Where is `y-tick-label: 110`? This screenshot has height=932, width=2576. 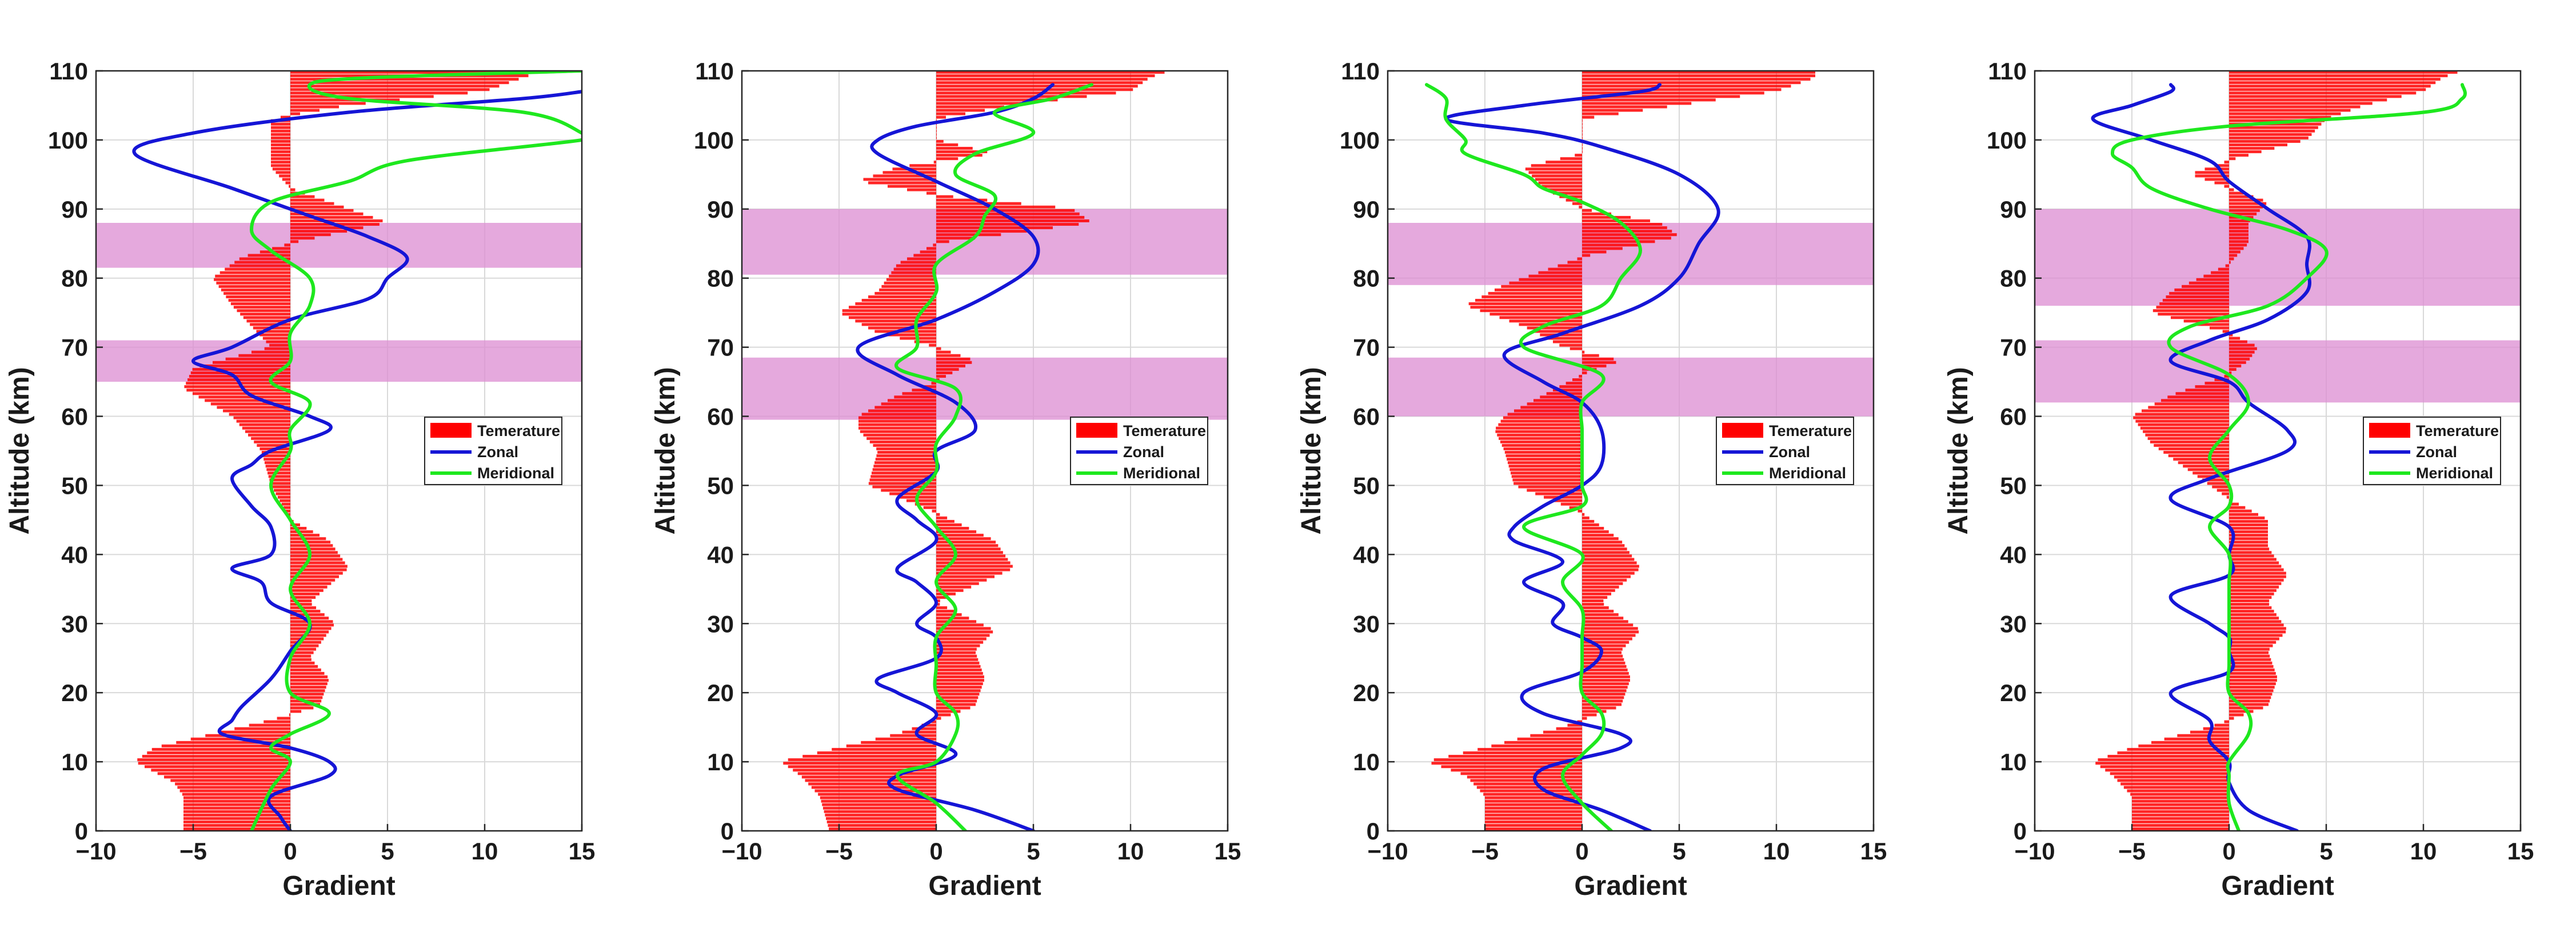
y-tick-label: 110 is located at coordinates (68, 71).